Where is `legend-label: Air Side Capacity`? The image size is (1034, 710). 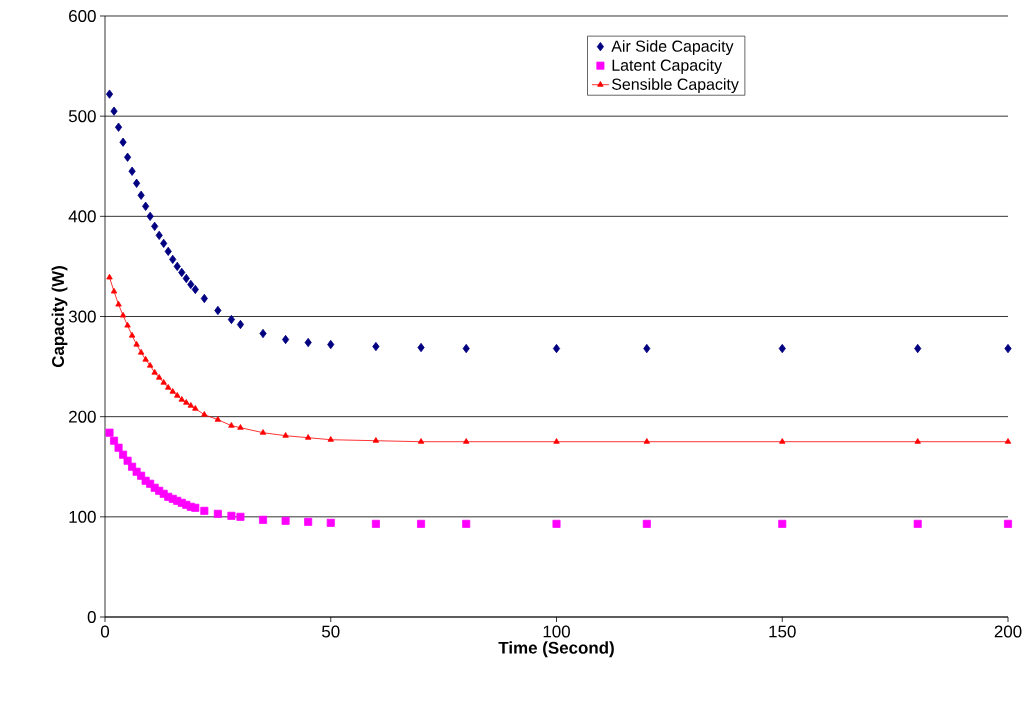
legend-label: Air Side Capacity is located at coordinates (672, 47).